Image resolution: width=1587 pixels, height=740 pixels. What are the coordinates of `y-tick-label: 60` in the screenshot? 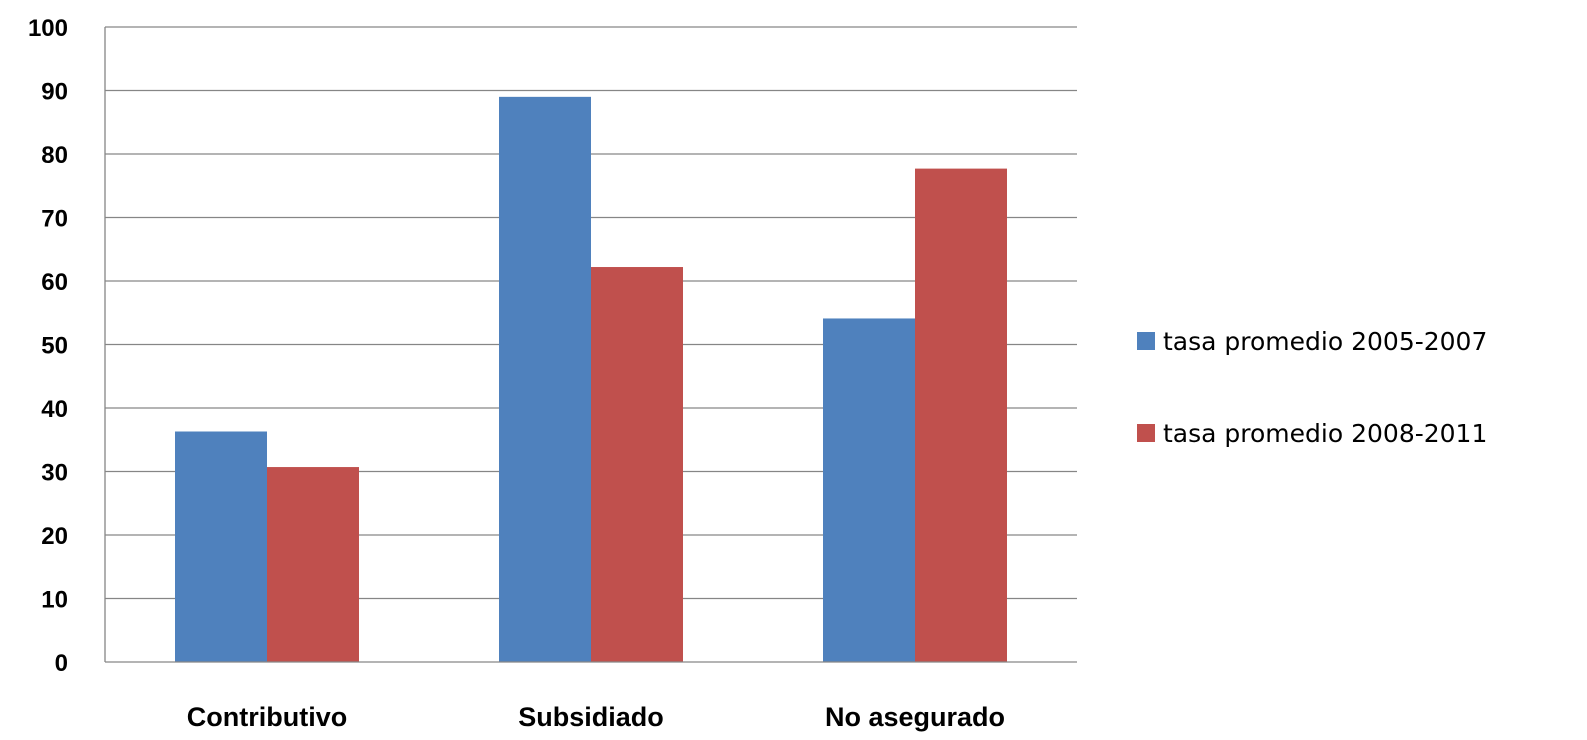 It's located at (54, 282).